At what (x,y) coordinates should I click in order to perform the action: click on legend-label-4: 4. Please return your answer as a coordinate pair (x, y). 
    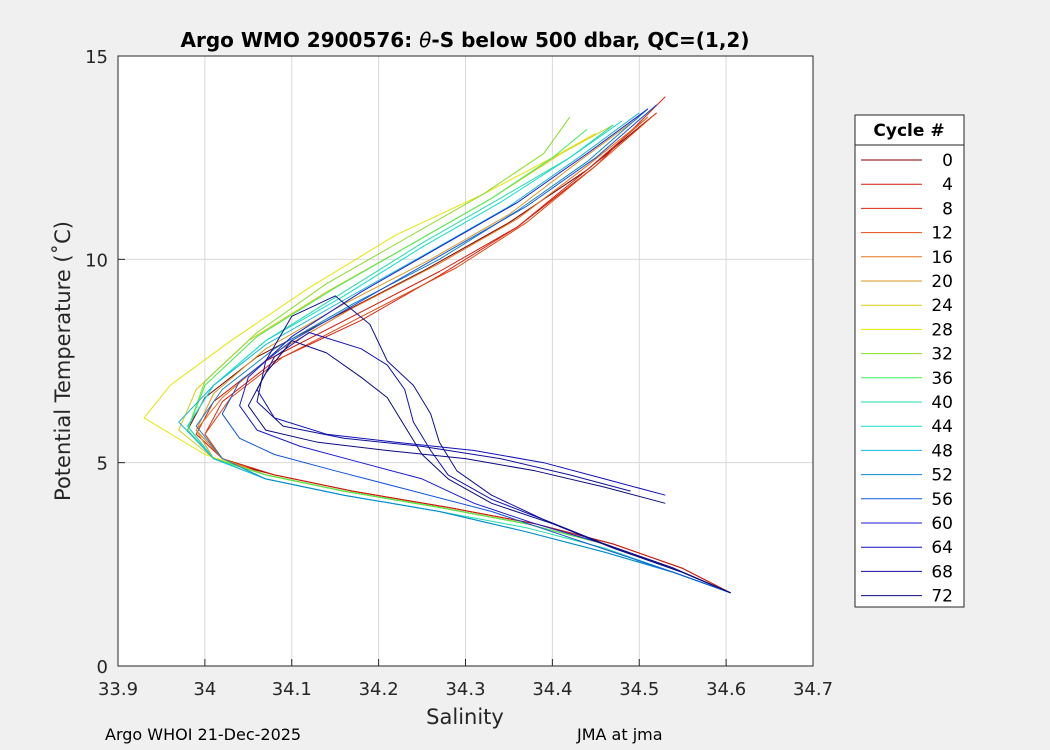
    Looking at the image, I should click on (947, 185).